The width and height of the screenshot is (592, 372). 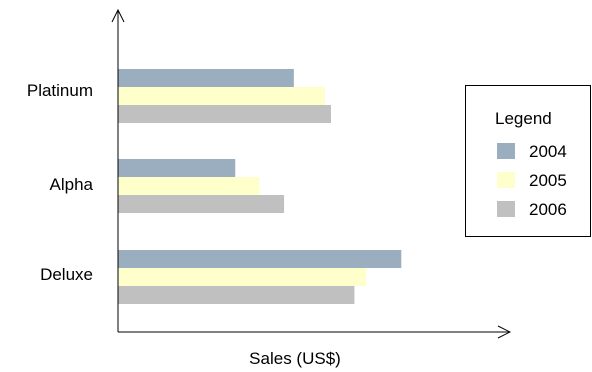 What do you see at coordinates (504, 332) in the screenshot?
I see `x-axis-arrowhead` at bounding box center [504, 332].